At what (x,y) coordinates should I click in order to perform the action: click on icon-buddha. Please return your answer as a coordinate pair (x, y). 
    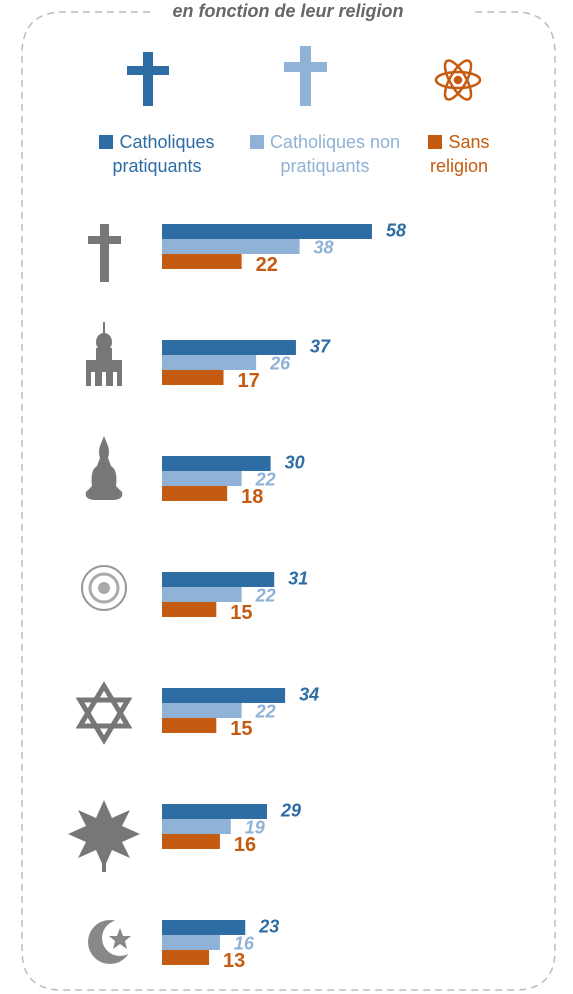
    Looking at the image, I should click on (104, 468).